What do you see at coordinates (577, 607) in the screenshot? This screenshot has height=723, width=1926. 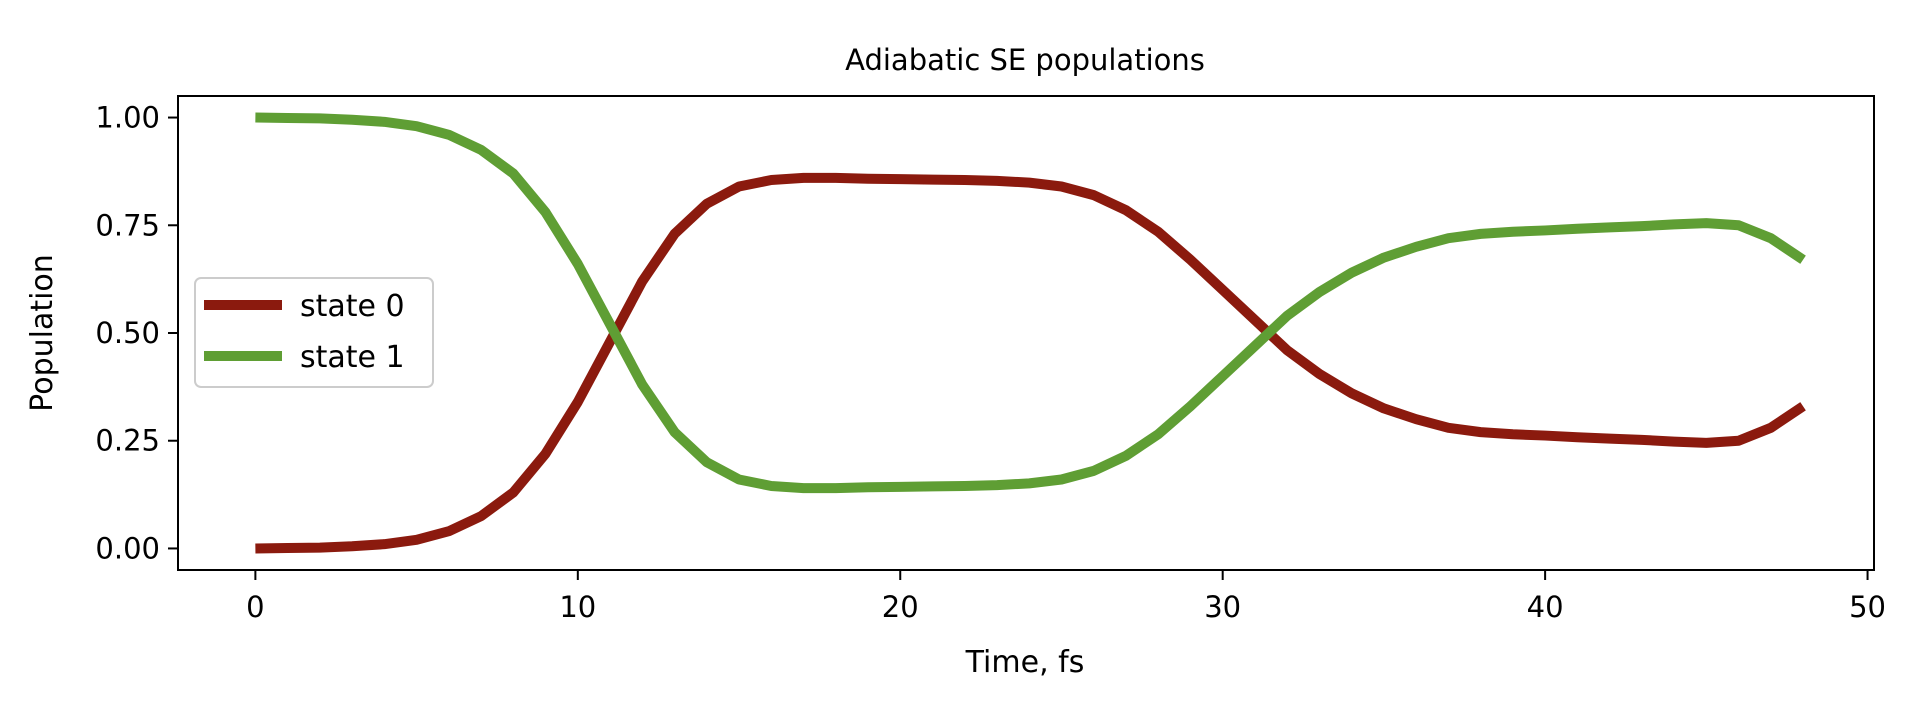 I see `x-tick-label: 10` at bounding box center [577, 607].